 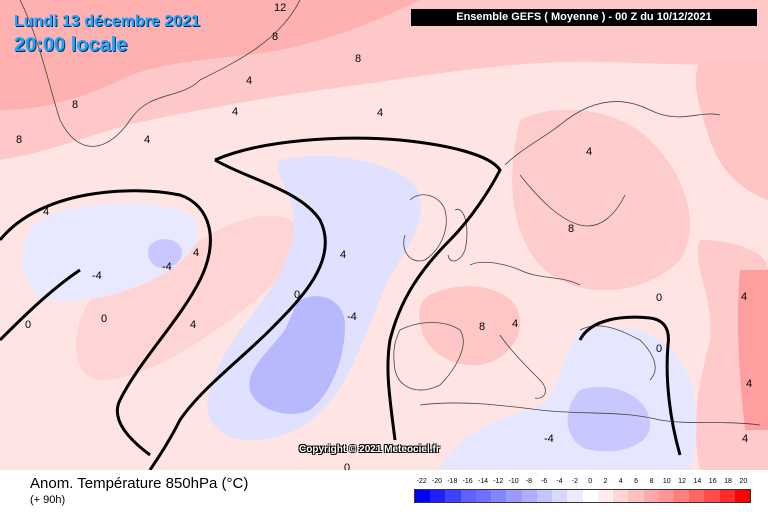 What do you see at coordinates (467, 481) in the screenshot?
I see `legend-tick-label: -16` at bounding box center [467, 481].